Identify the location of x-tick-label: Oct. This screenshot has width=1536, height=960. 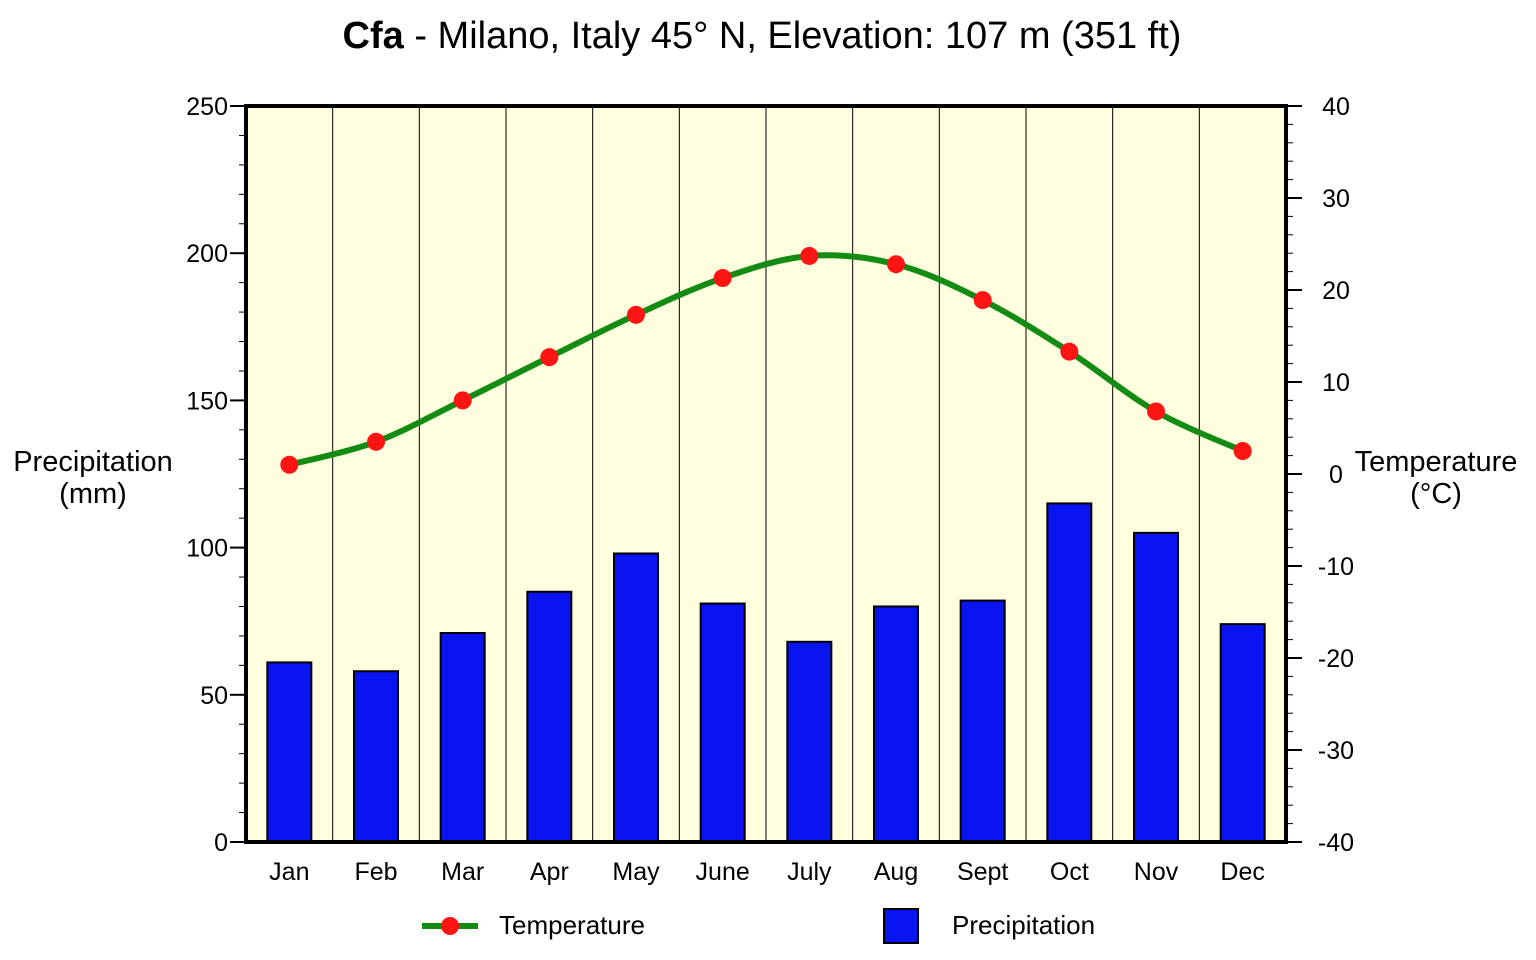
(1069, 872).